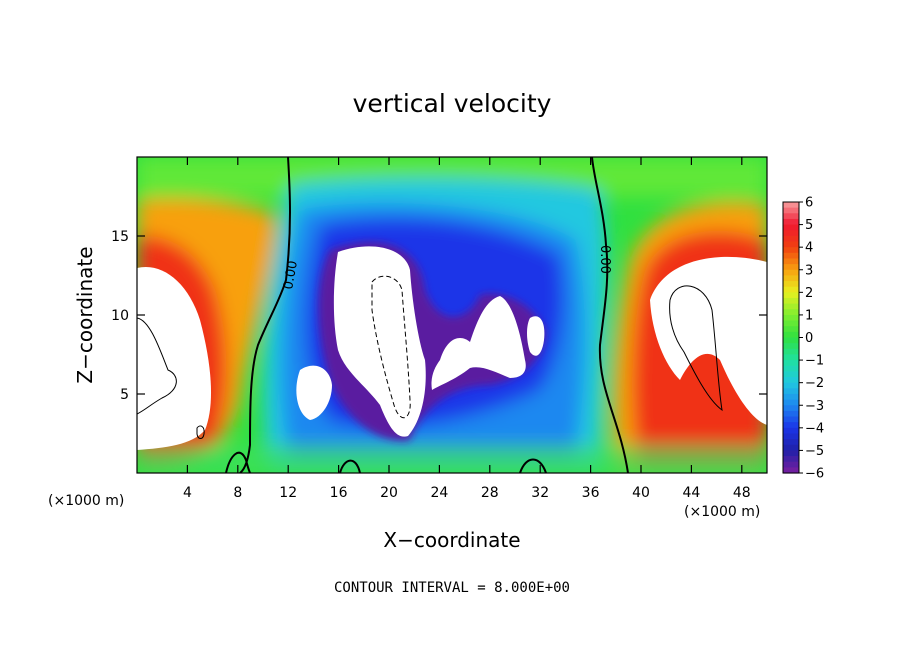  Describe the element at coordinates (809, 203) in the screenshot. I see `colorbar-tick-label: 6` at that location.